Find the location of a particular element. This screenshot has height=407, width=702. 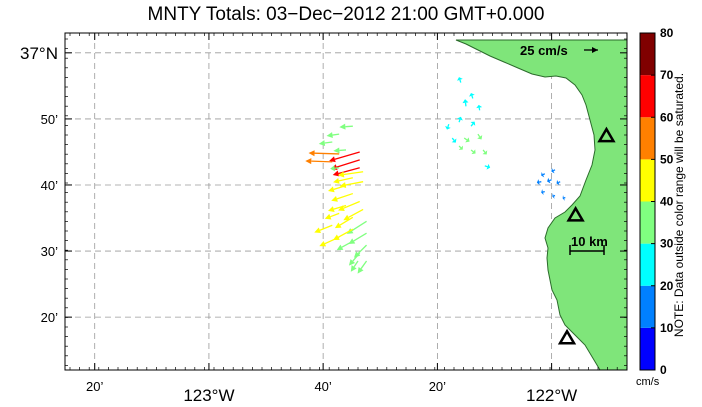

y-tick-label: 30’ is located at coordinates (49, 251).